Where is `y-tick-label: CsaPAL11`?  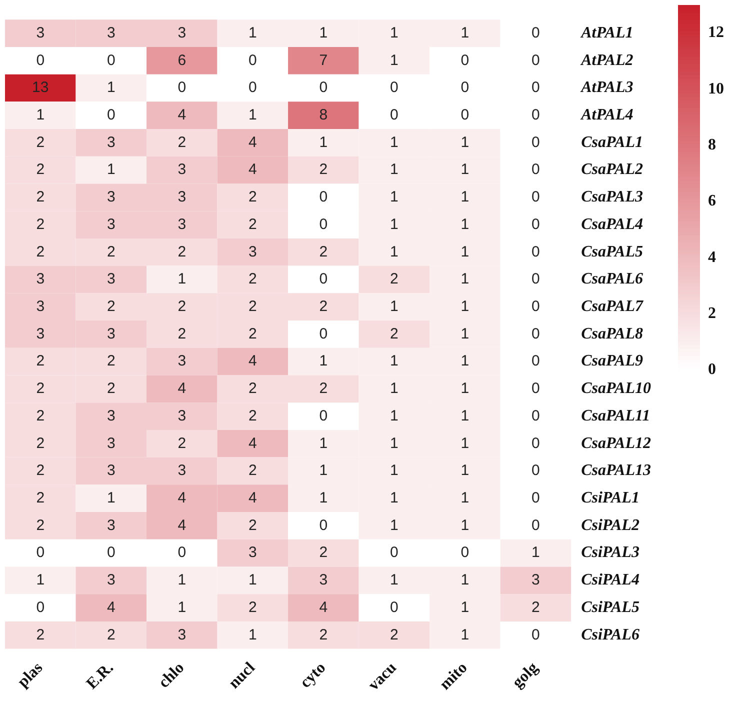
y-tick-label: CsaPAL11 is located at coordinates (615, 415).